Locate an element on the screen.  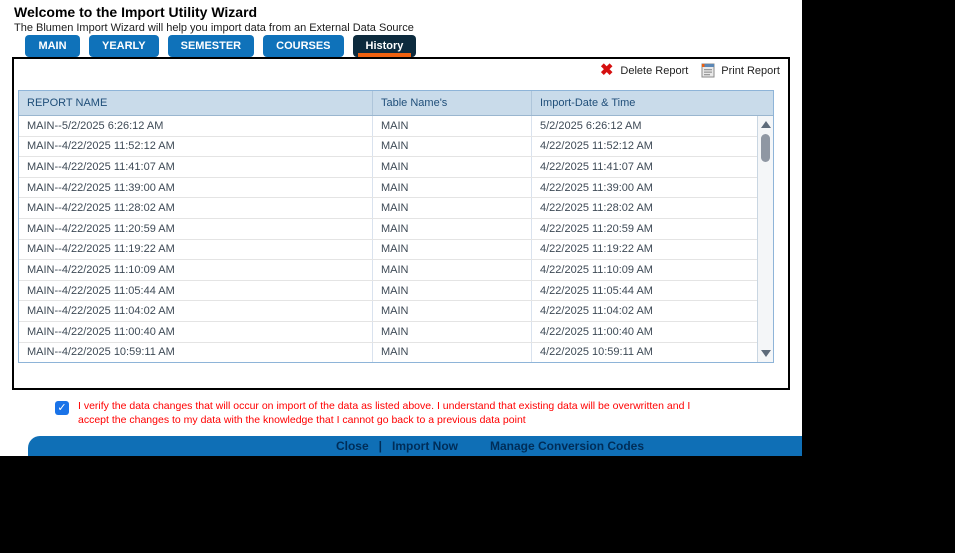
scrollbar-thumb is located at coordinates (765, 148).